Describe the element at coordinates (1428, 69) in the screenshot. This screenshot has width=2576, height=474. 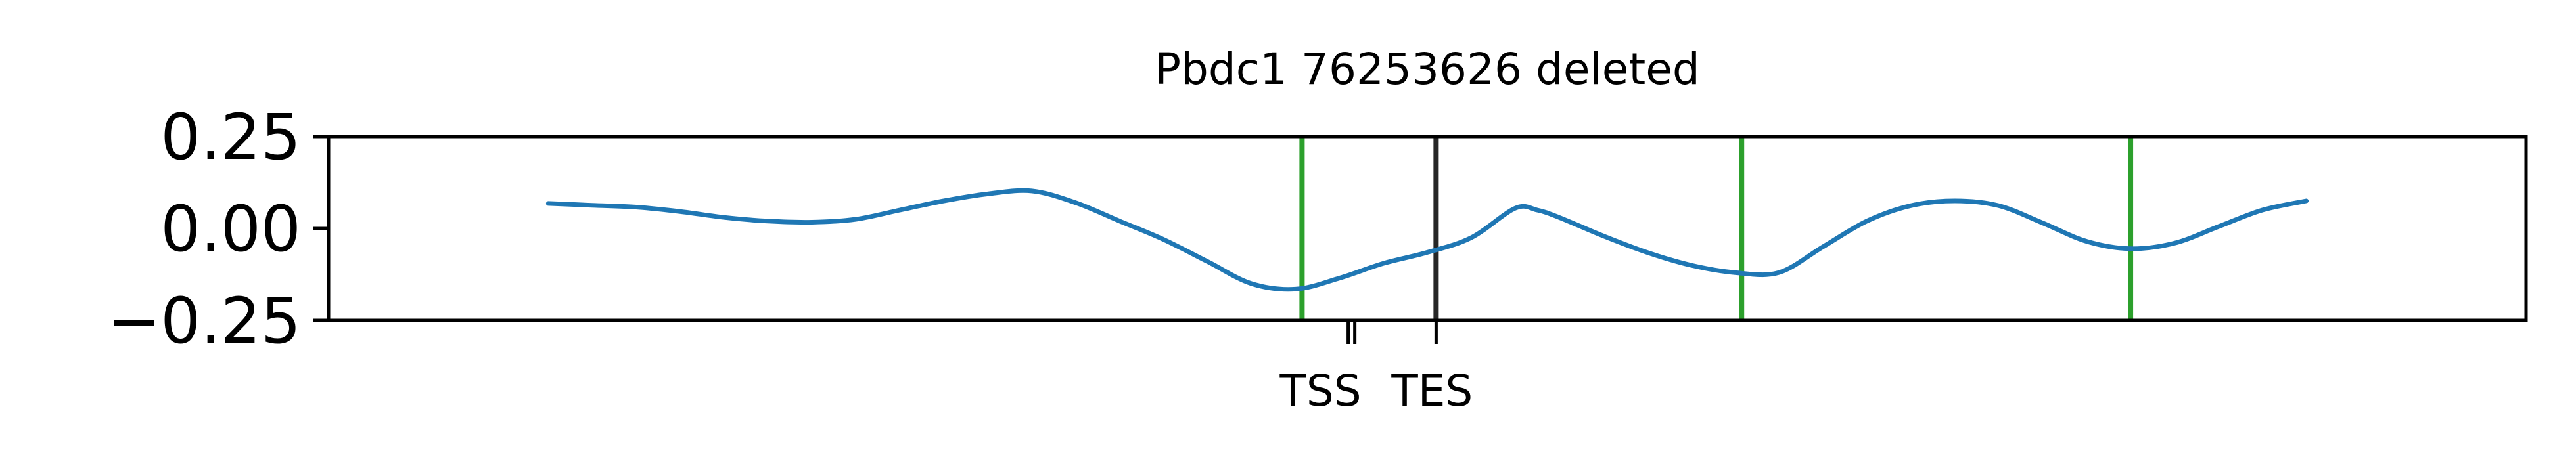
I see `chart-title: Pbdc1 76253626 deleted` at that location.